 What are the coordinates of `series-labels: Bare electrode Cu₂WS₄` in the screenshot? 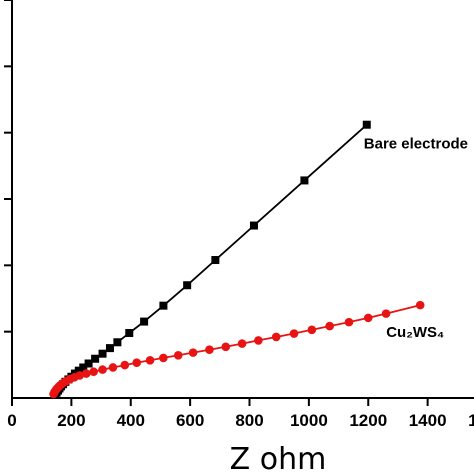 It's located at (416, 238).